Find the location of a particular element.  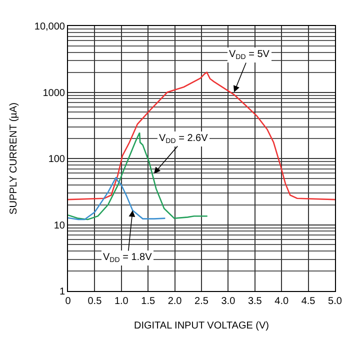

y-tick-label: 10,000 is located at coordinates (50, 27).